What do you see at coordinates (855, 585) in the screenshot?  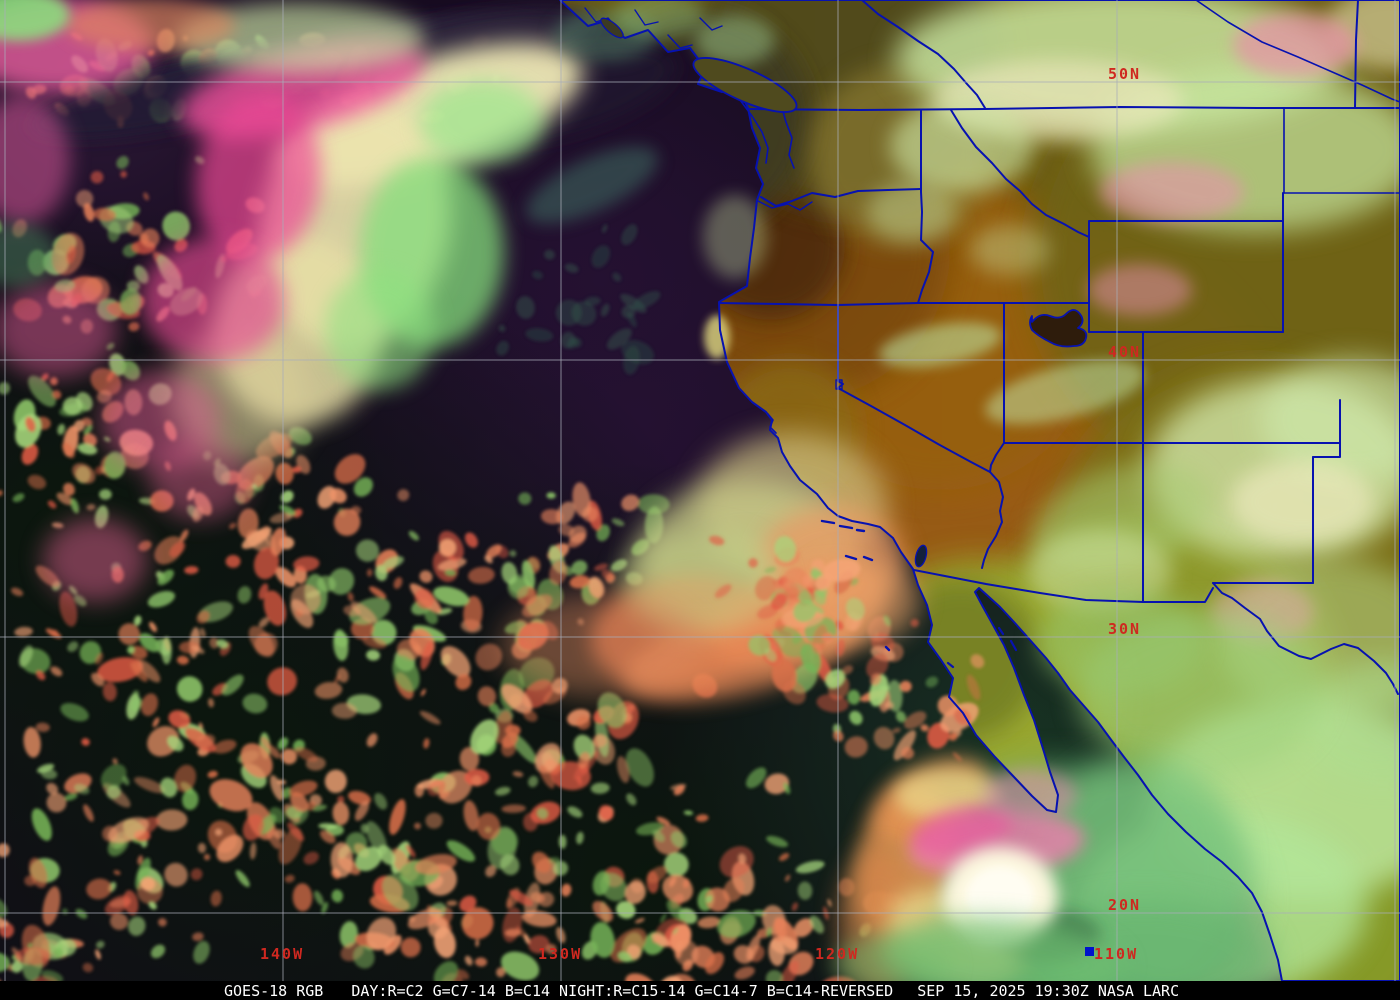 I see `channel-islands` at bounding box center [855, 585].